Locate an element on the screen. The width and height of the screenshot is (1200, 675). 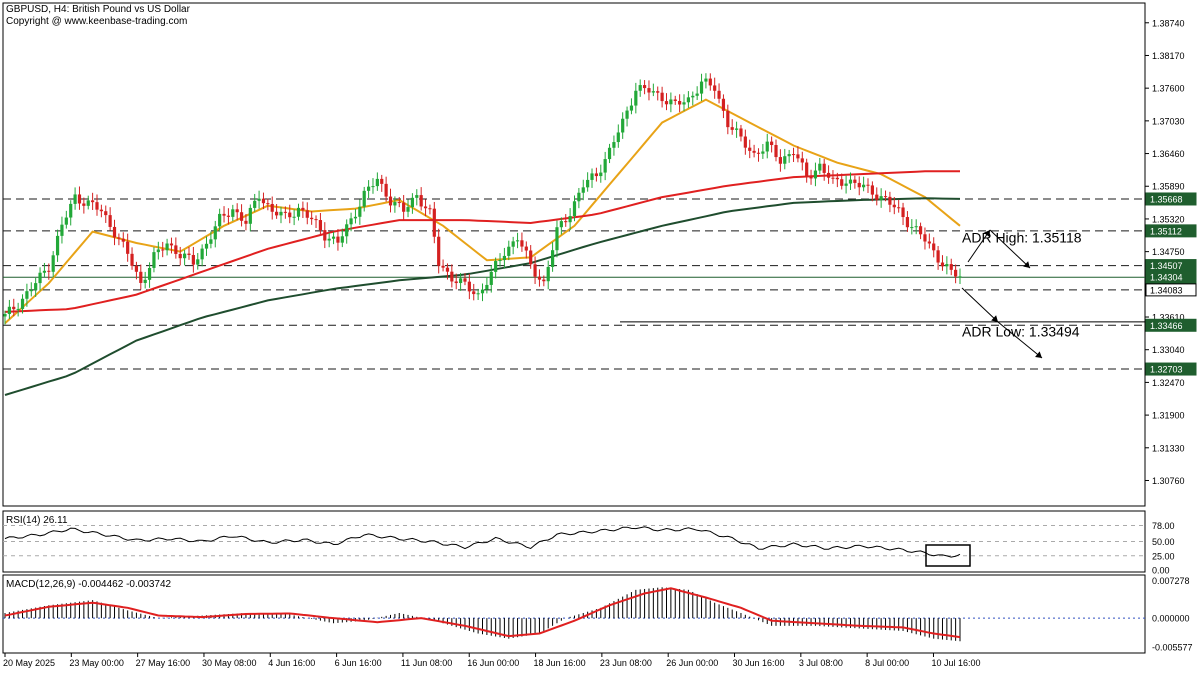
price-tick-label: 1.38170 is located at coordinates (1168, 56).